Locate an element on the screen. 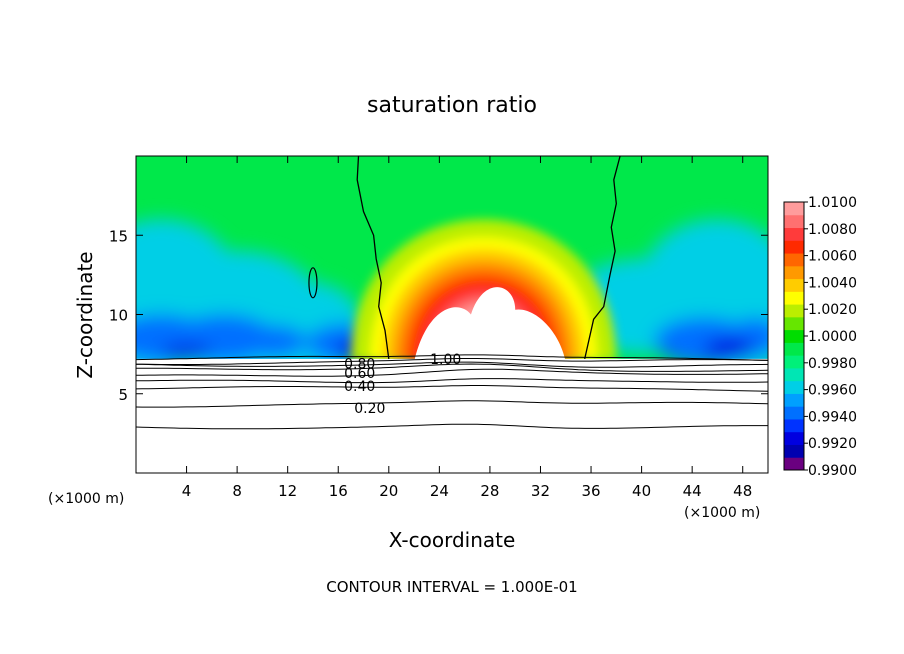  contour-label-4: 1.00 is located at coordinates (445, 360).